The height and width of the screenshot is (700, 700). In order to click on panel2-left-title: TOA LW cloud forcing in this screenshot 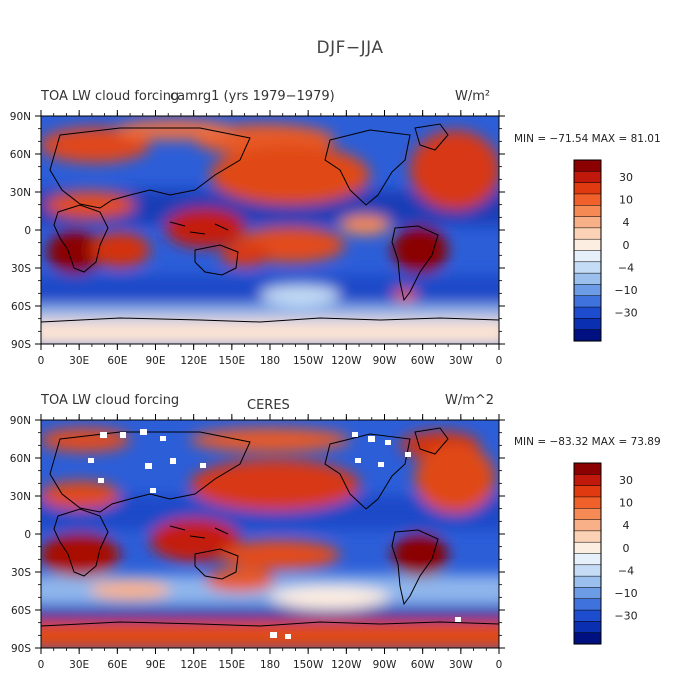, I will do `click(110, 400)`.